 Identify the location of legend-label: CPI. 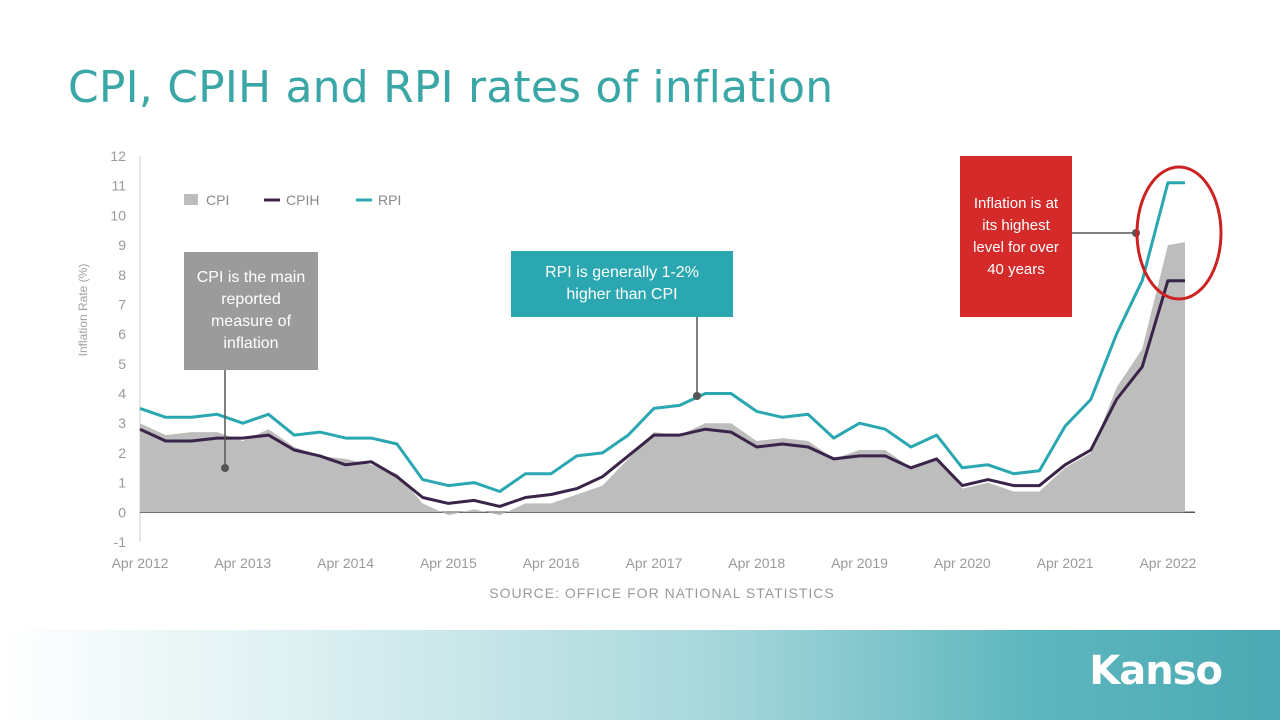
(217, 200).